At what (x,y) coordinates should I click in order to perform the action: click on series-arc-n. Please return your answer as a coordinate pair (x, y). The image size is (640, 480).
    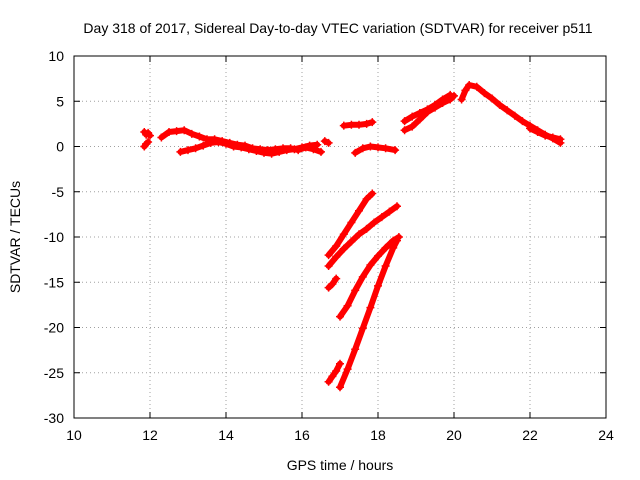
    Looking at the image, I should click on (369, 277).